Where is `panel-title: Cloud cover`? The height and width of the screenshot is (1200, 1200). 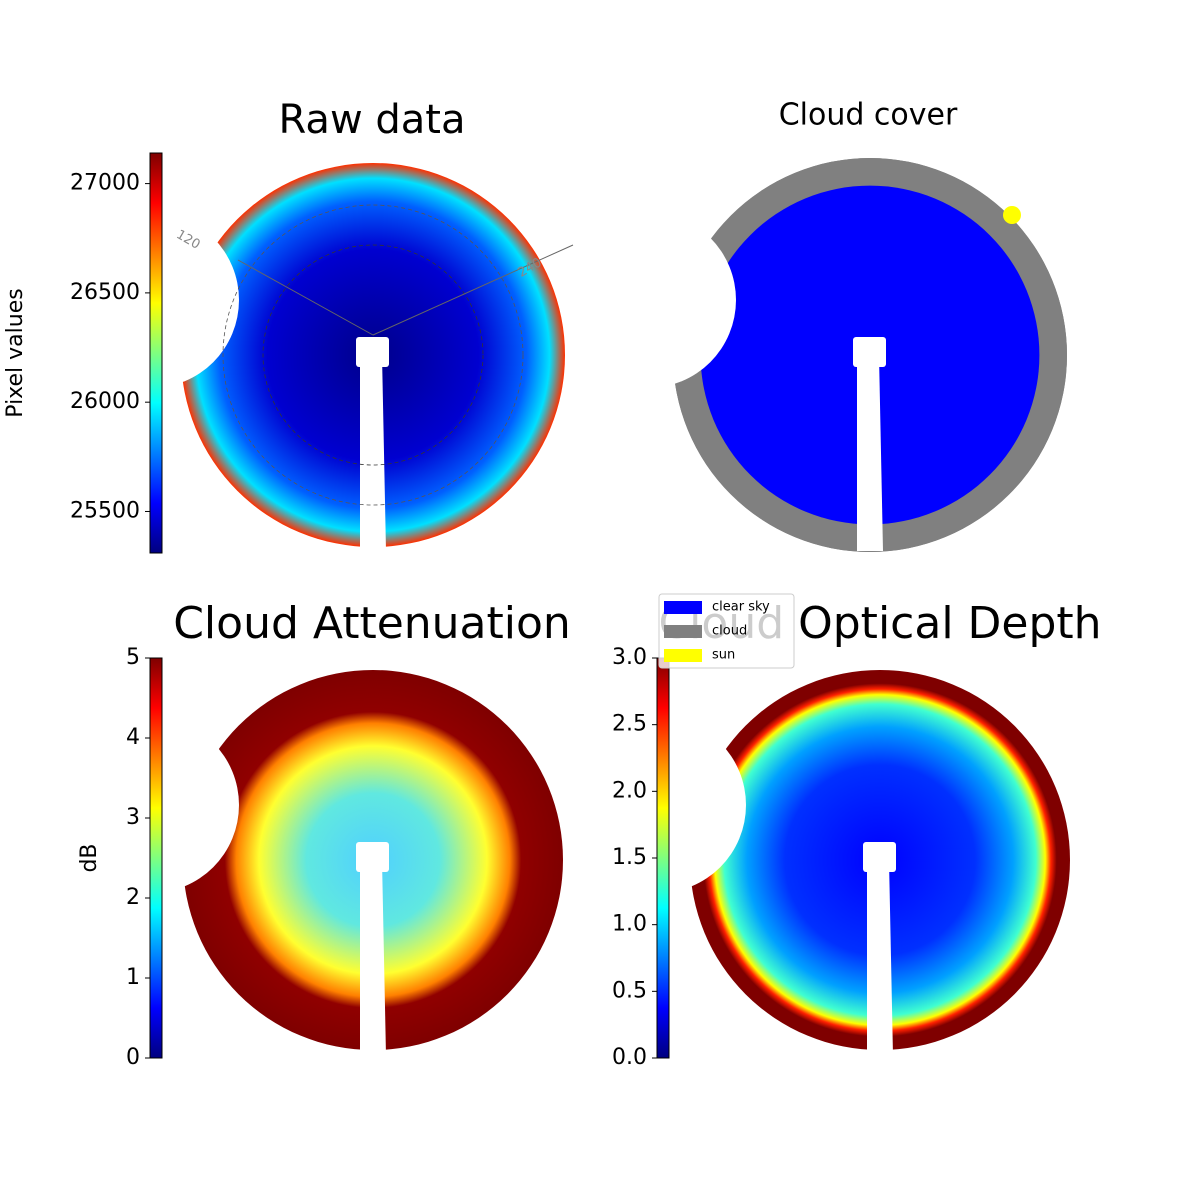
panel-title: Cloud cover is located at coordinates (868, 115).